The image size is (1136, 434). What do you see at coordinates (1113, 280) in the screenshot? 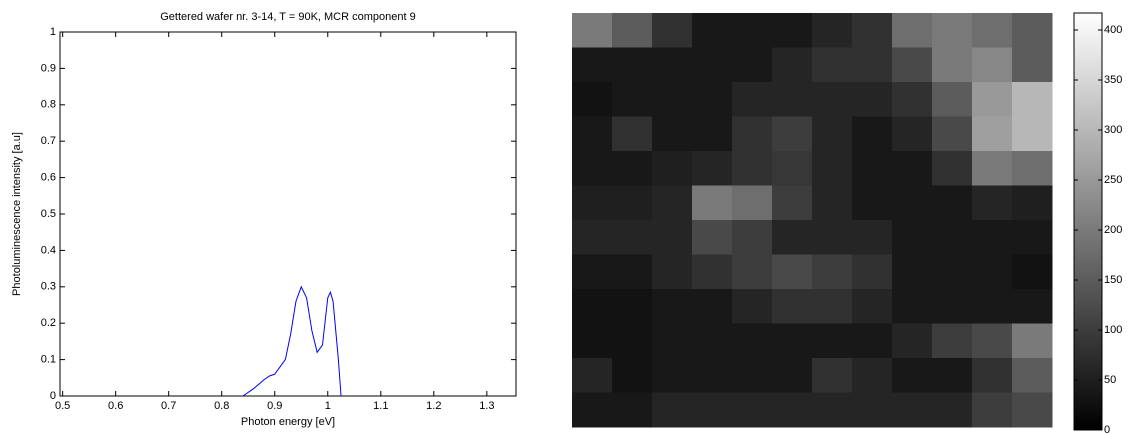
I see `colorbar-tick-label: 150` at bounding box center [1113, 280].